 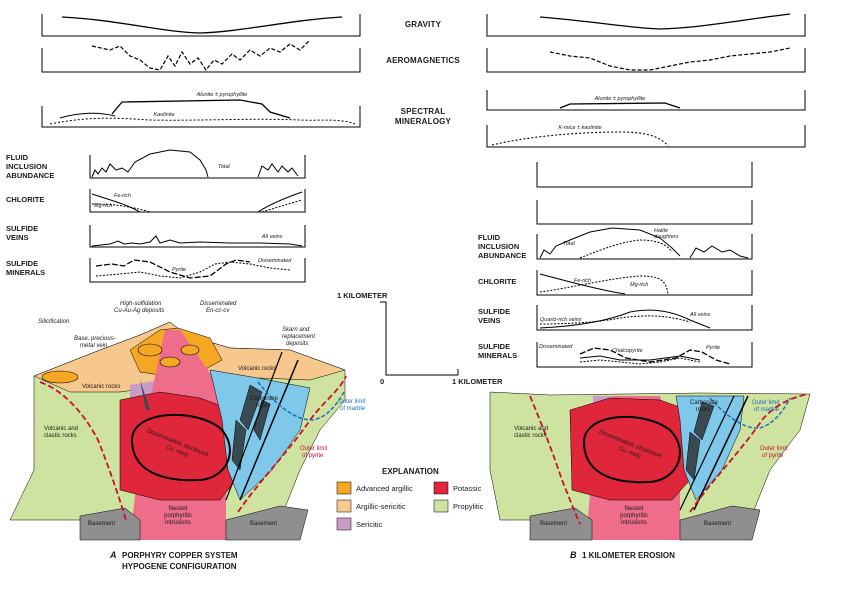 I want to click on explanation-title: EXPLANATION, so click(x=410, y=471).